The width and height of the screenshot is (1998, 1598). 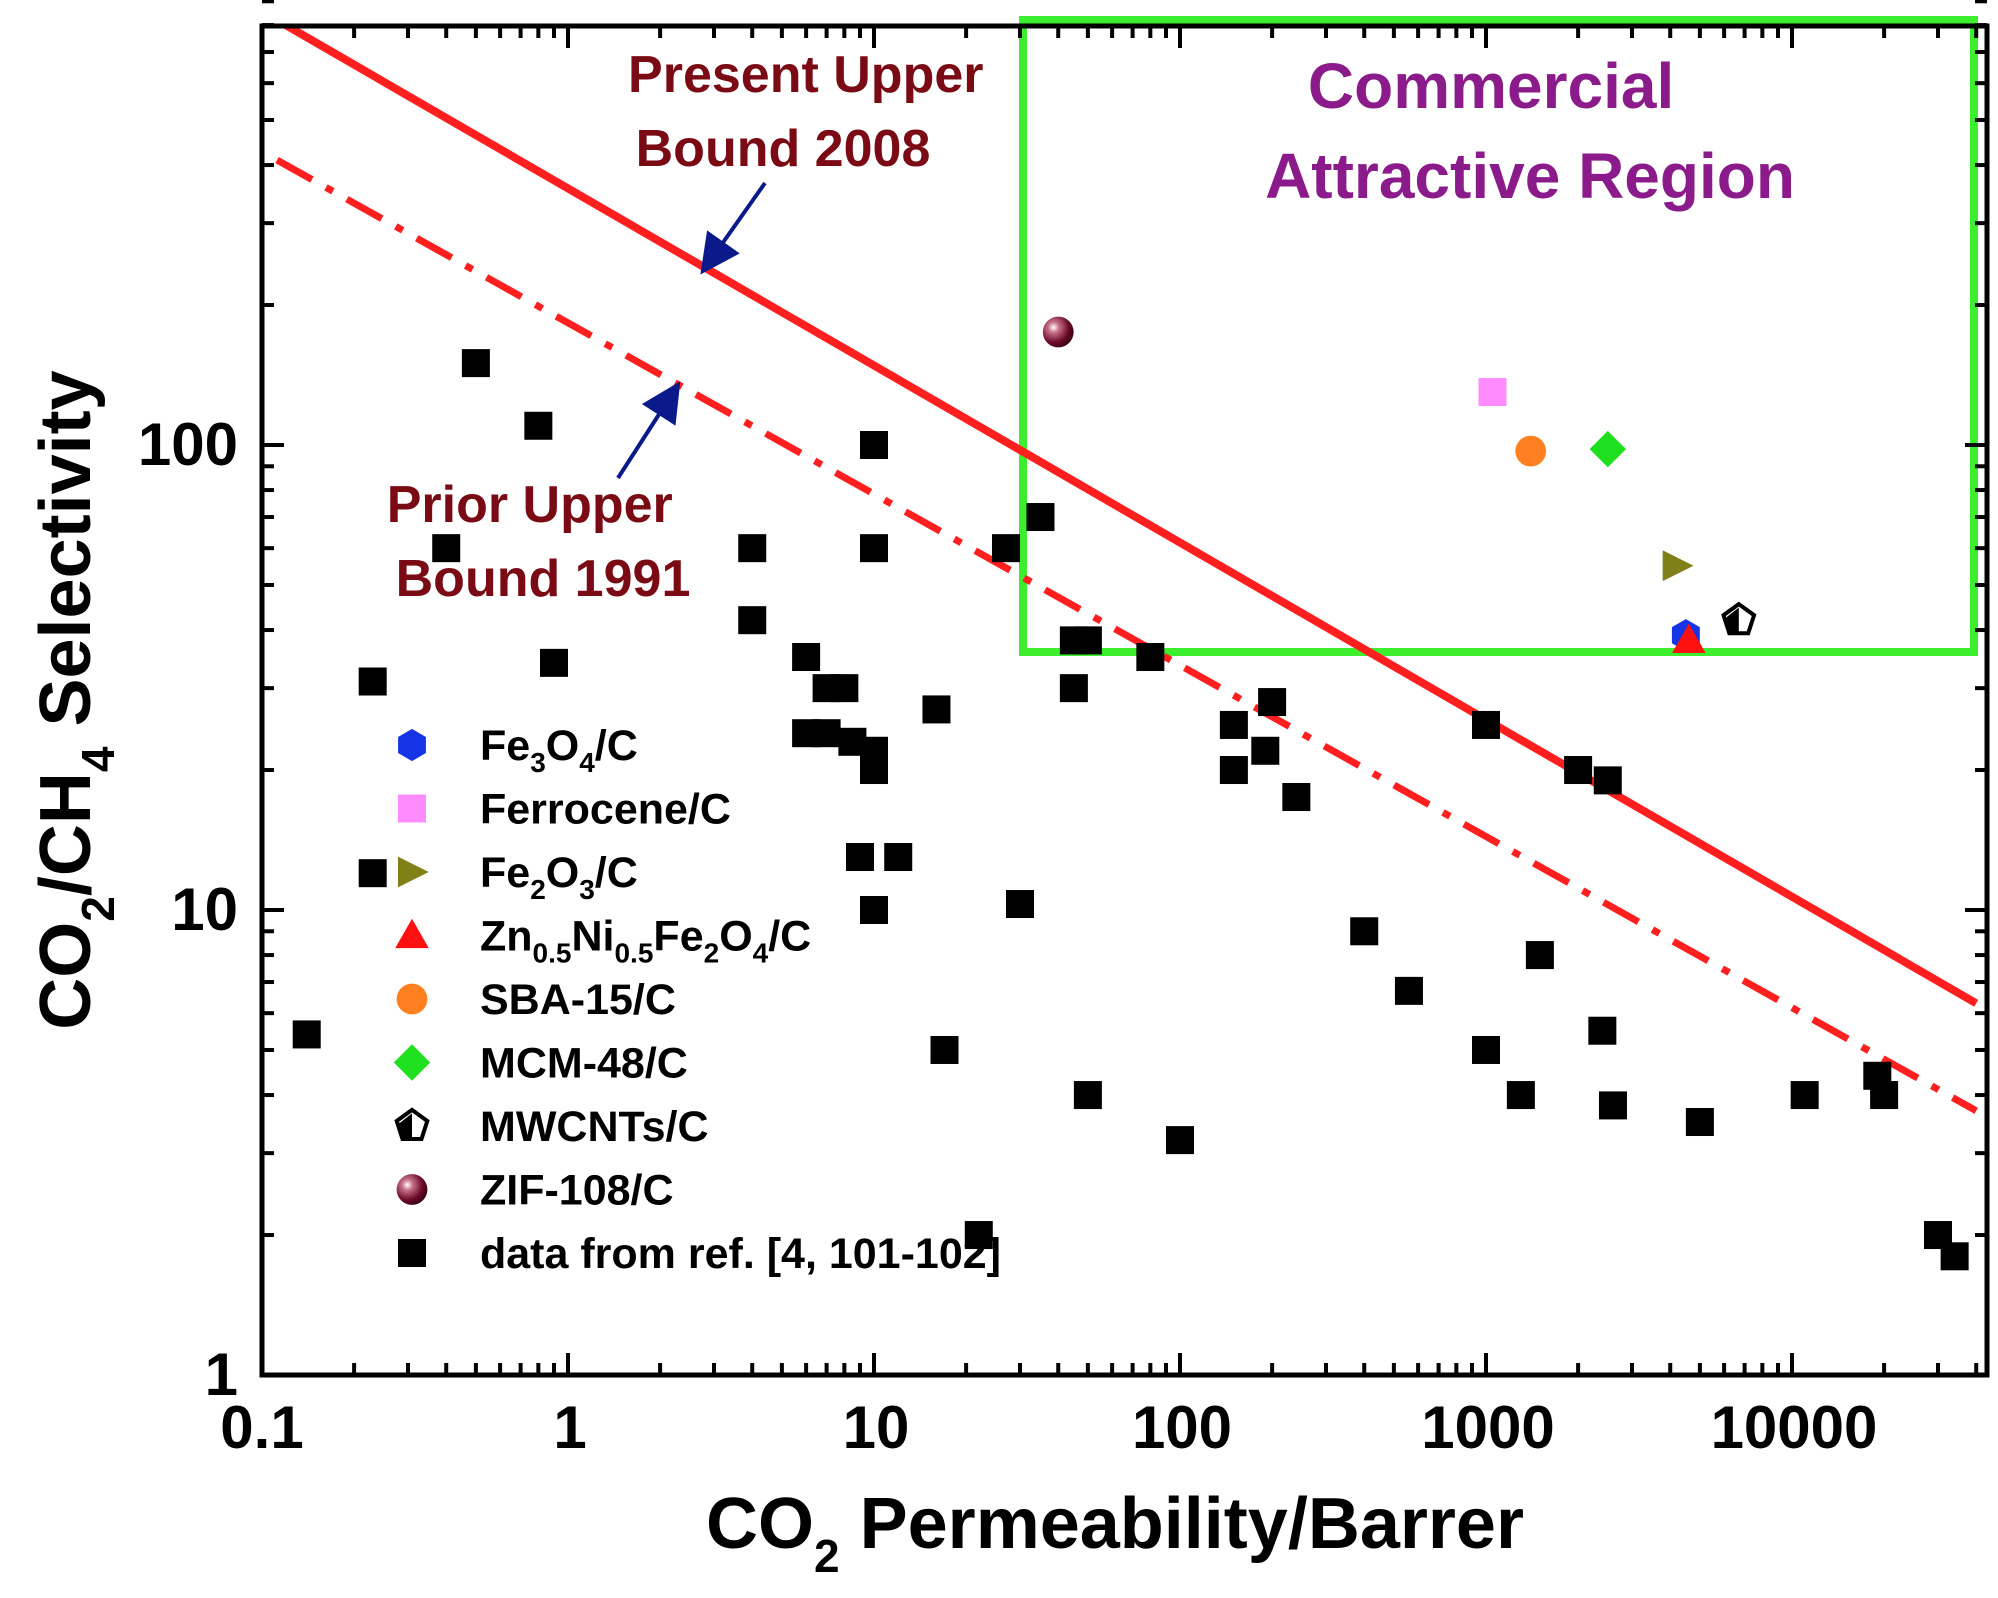 What do you see at coordinates (605, 810) in the screenshot?
I see `legend-label-ferrocene: Ferrocene/C` at bounding box center [605, 810].